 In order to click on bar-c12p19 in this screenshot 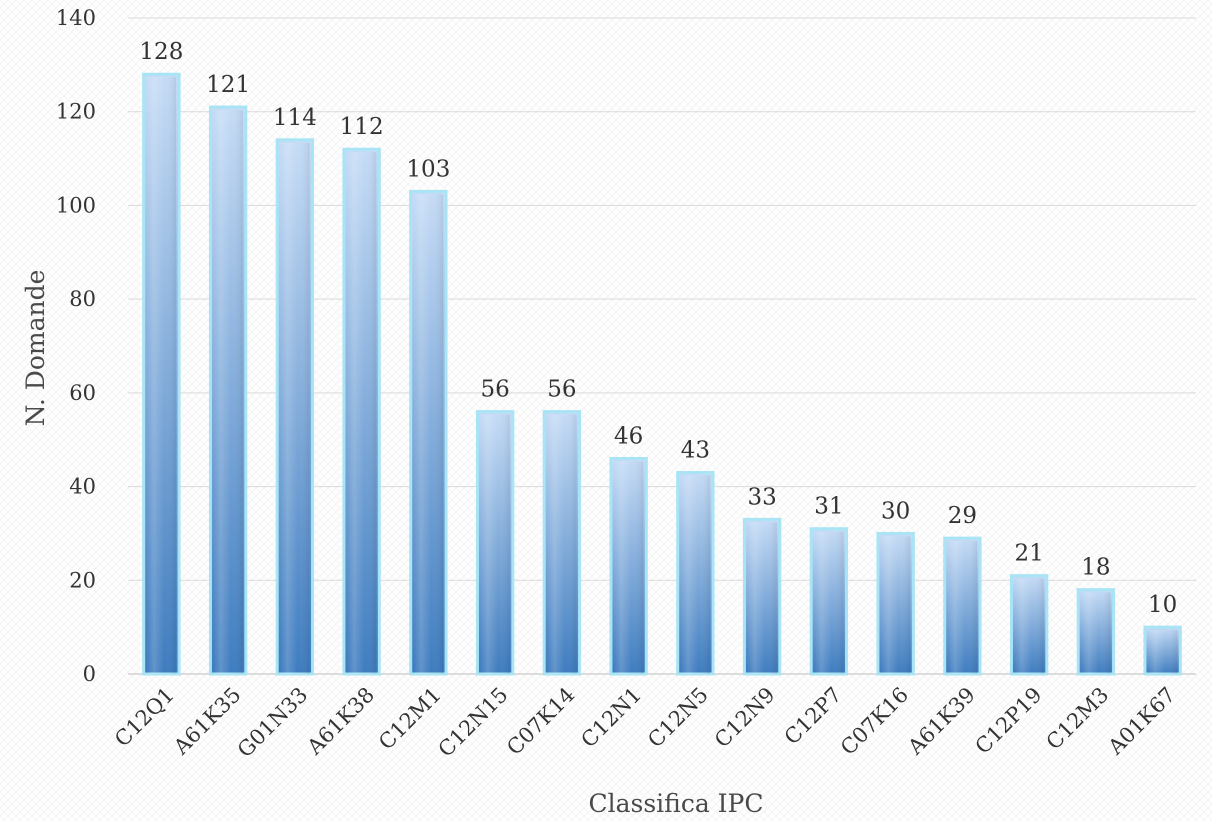, I will do `click(1029, 625)`.